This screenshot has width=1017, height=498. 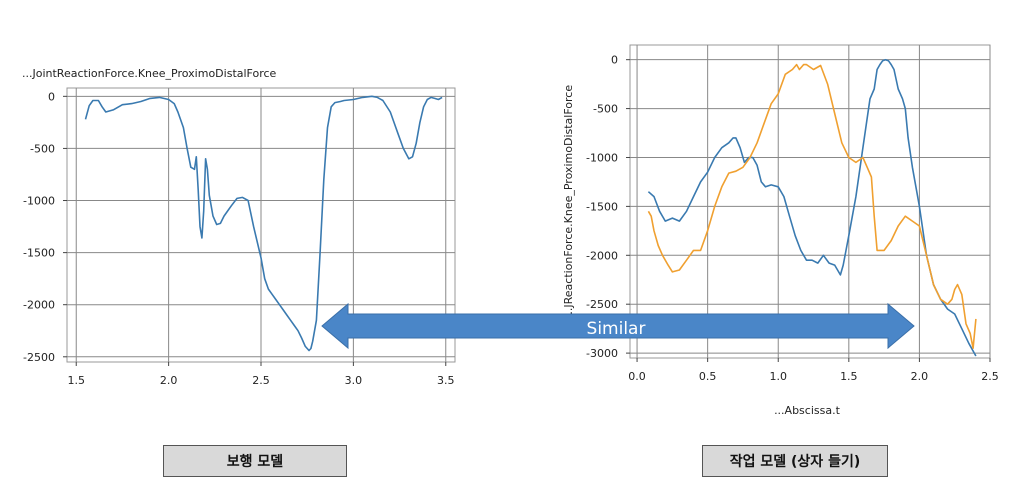 I want to click on y-tick-label: -3000, so click(x=602, y=353).